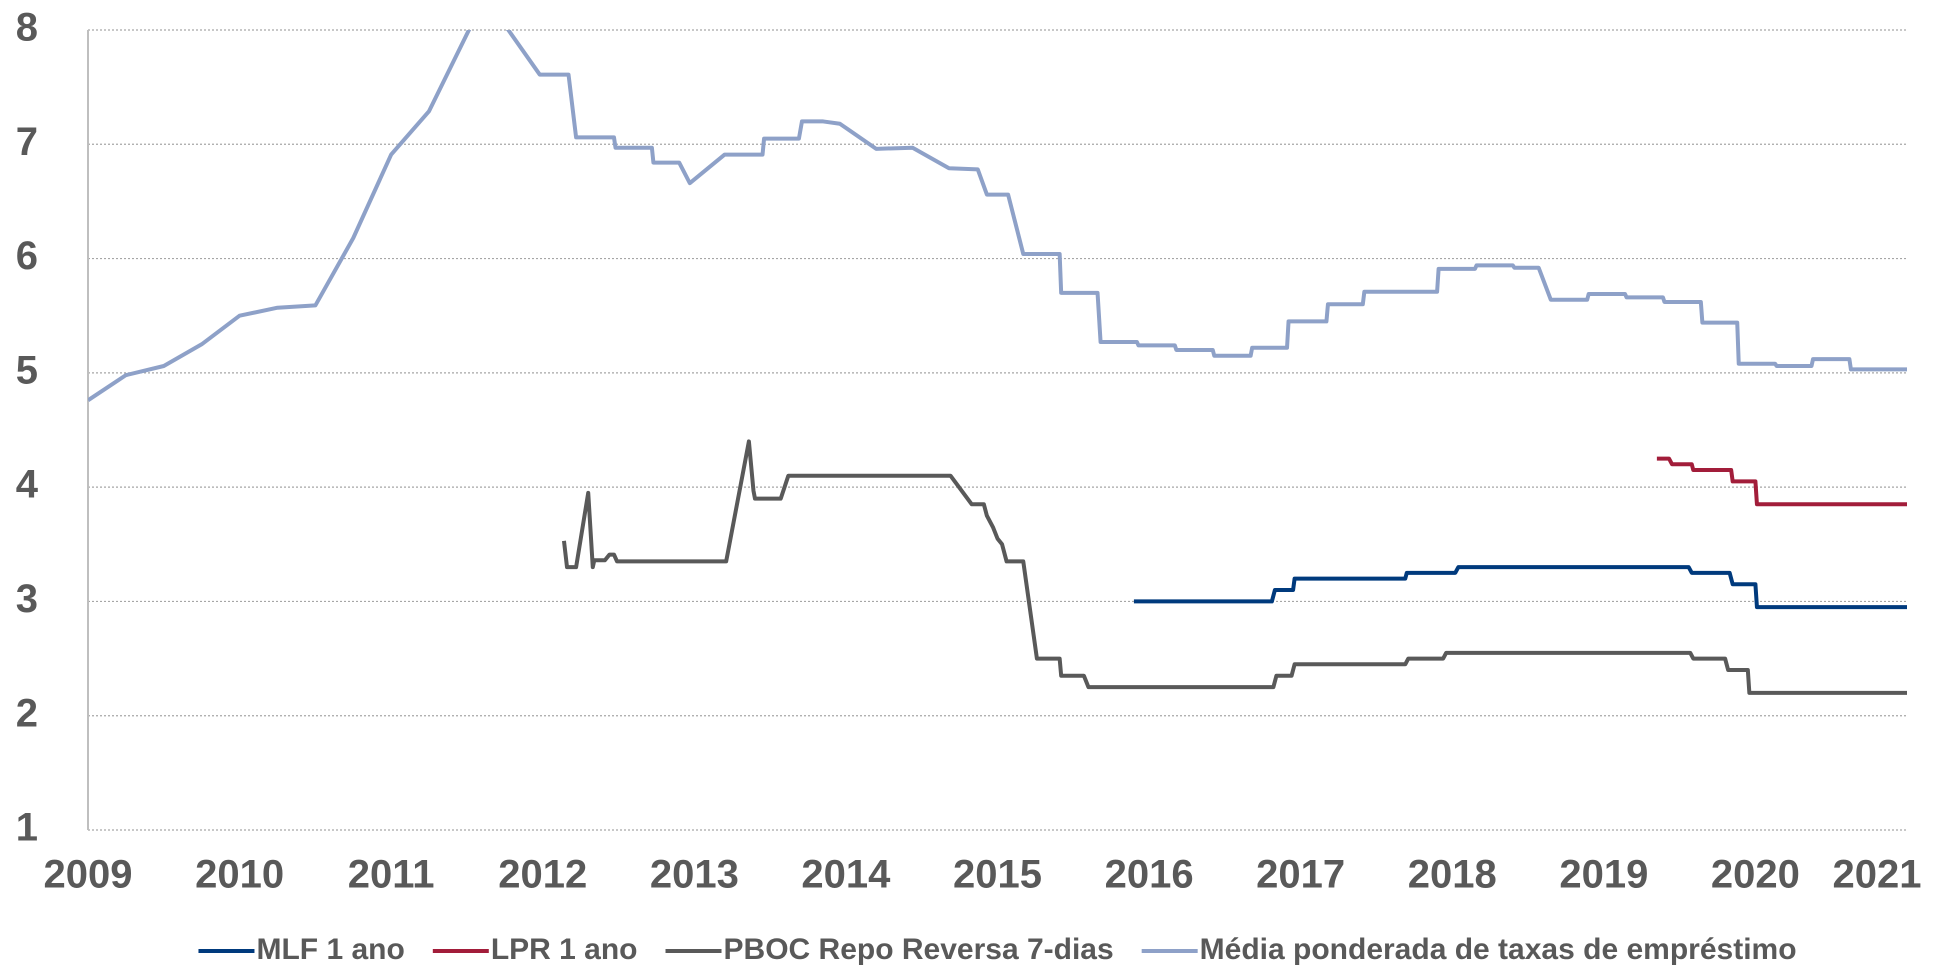 Image resolution: width=1939 pixels, height=967 pixels. What do you see at coordinates (27, 256) in the screenshot?
I see `y-tick-label: 6` at bounding box center [27, 256].